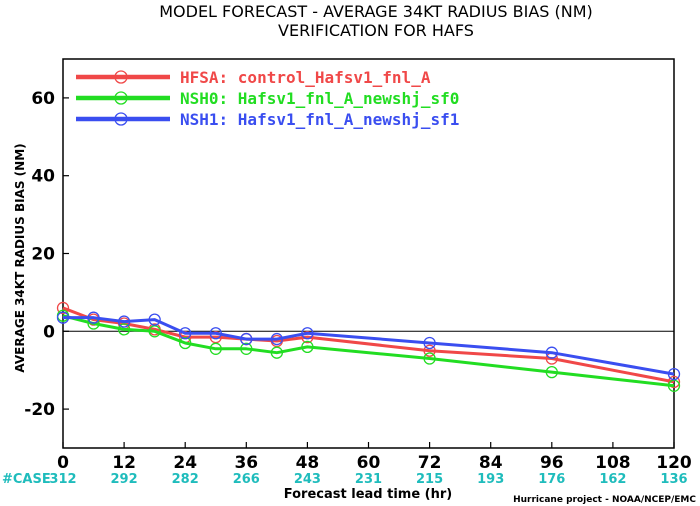 The height and width of the screenshot is (506, 700). I want to click on legend-label: HFSA: control_Hafsv1_fnl_A, so click(305, 77).